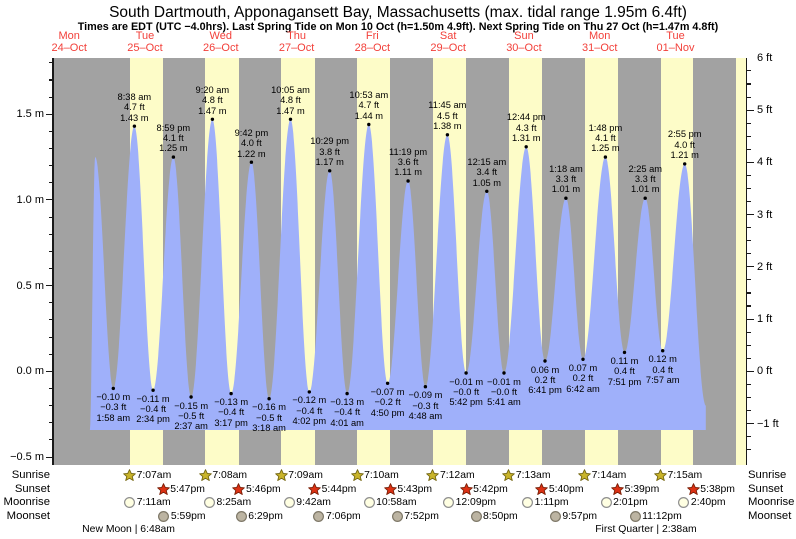 This screenshot has width=796, height=539. I want to click on low-tide-label: −0.10 m −0.3 ft 1:58 am, so click(113, 407).